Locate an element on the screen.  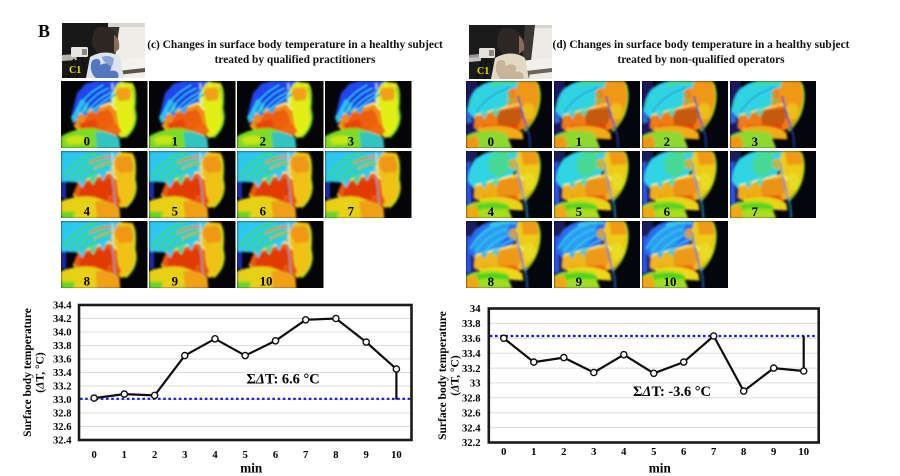
svg-text: ΣΔT: -3.6 °C is located at coordinates (672, 392).